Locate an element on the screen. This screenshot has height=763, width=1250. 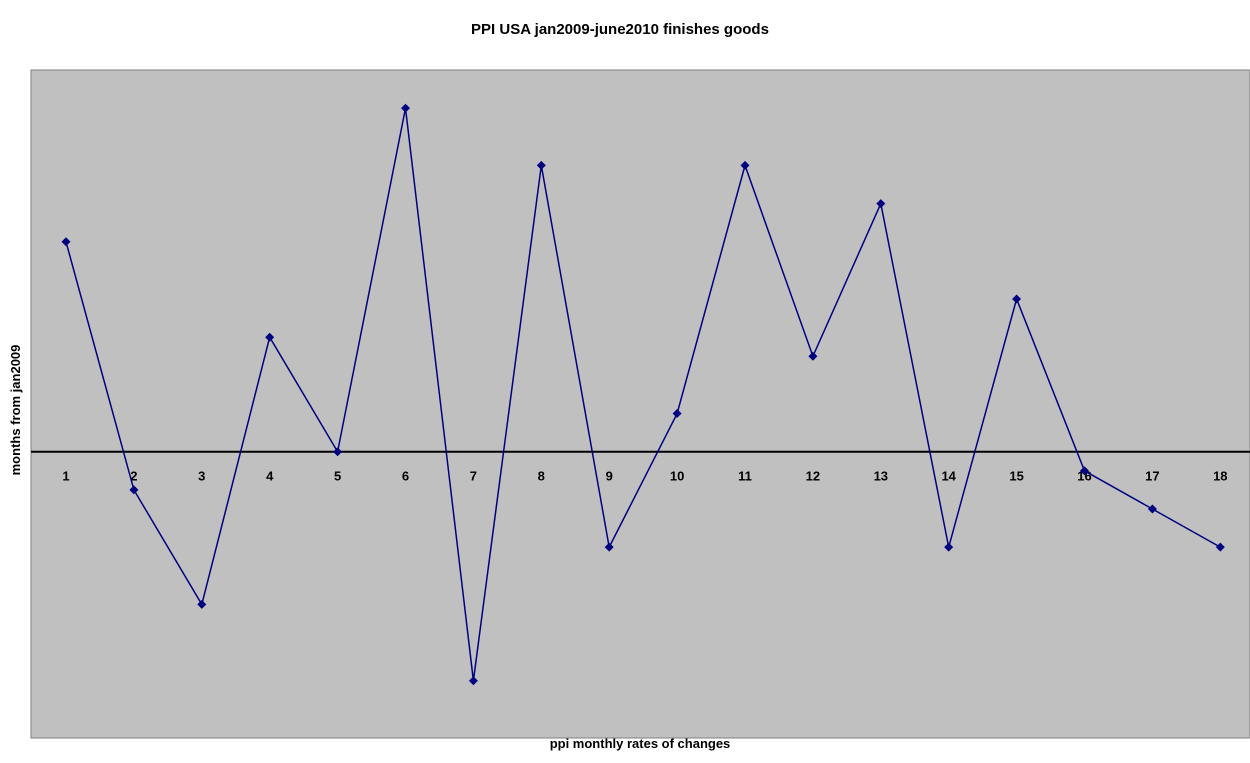
x-tick-label: 2 is located at coordinates (133, 476).